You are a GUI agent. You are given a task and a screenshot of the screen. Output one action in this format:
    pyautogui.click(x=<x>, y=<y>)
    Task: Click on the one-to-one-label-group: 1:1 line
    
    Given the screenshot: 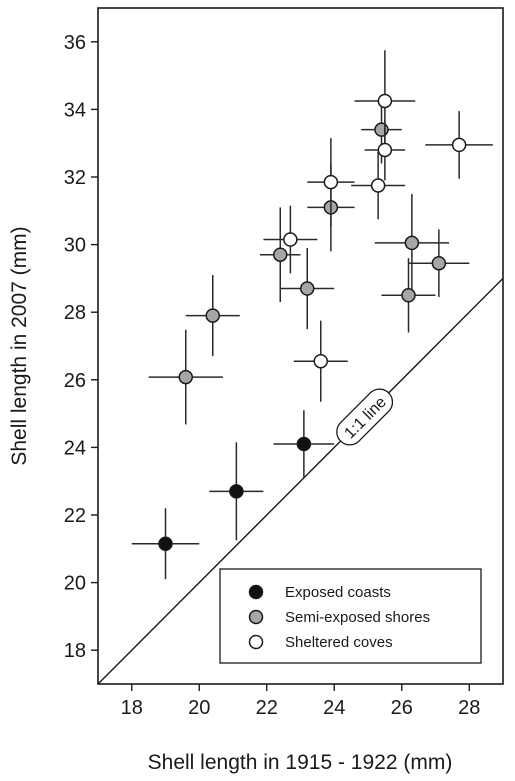 What is the action you would take?
    pyautogui.click(x=365, y=417)
    